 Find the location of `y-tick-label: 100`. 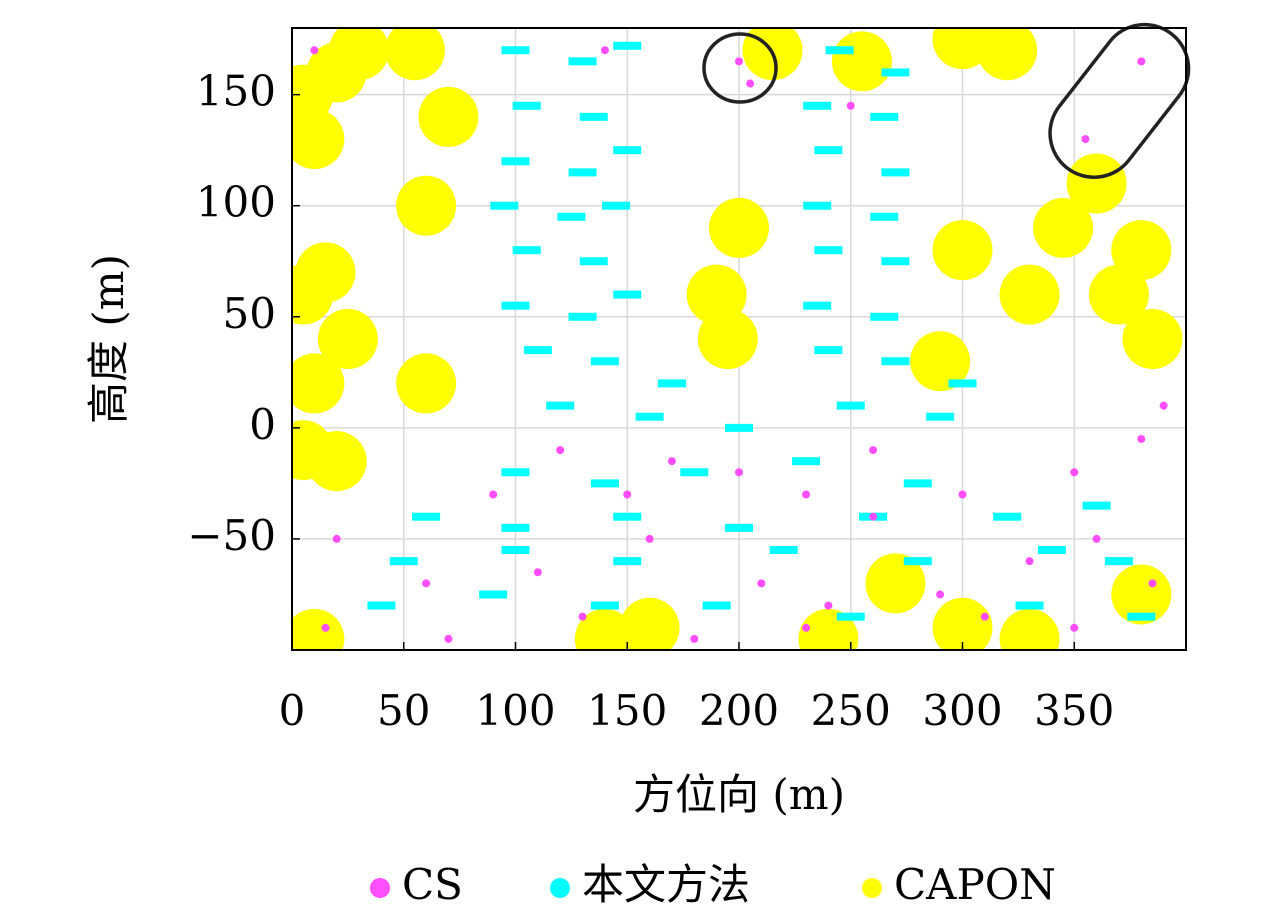

y-tick-label: 100 is located at coordinates (236, 202).